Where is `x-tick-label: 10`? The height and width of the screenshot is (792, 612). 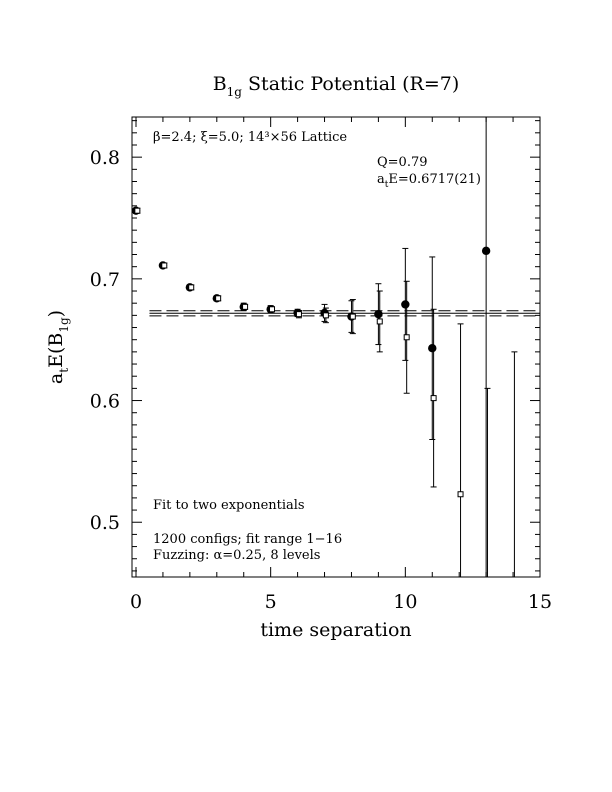
x-tick-label: 10 is located at coordinates (405, 602).